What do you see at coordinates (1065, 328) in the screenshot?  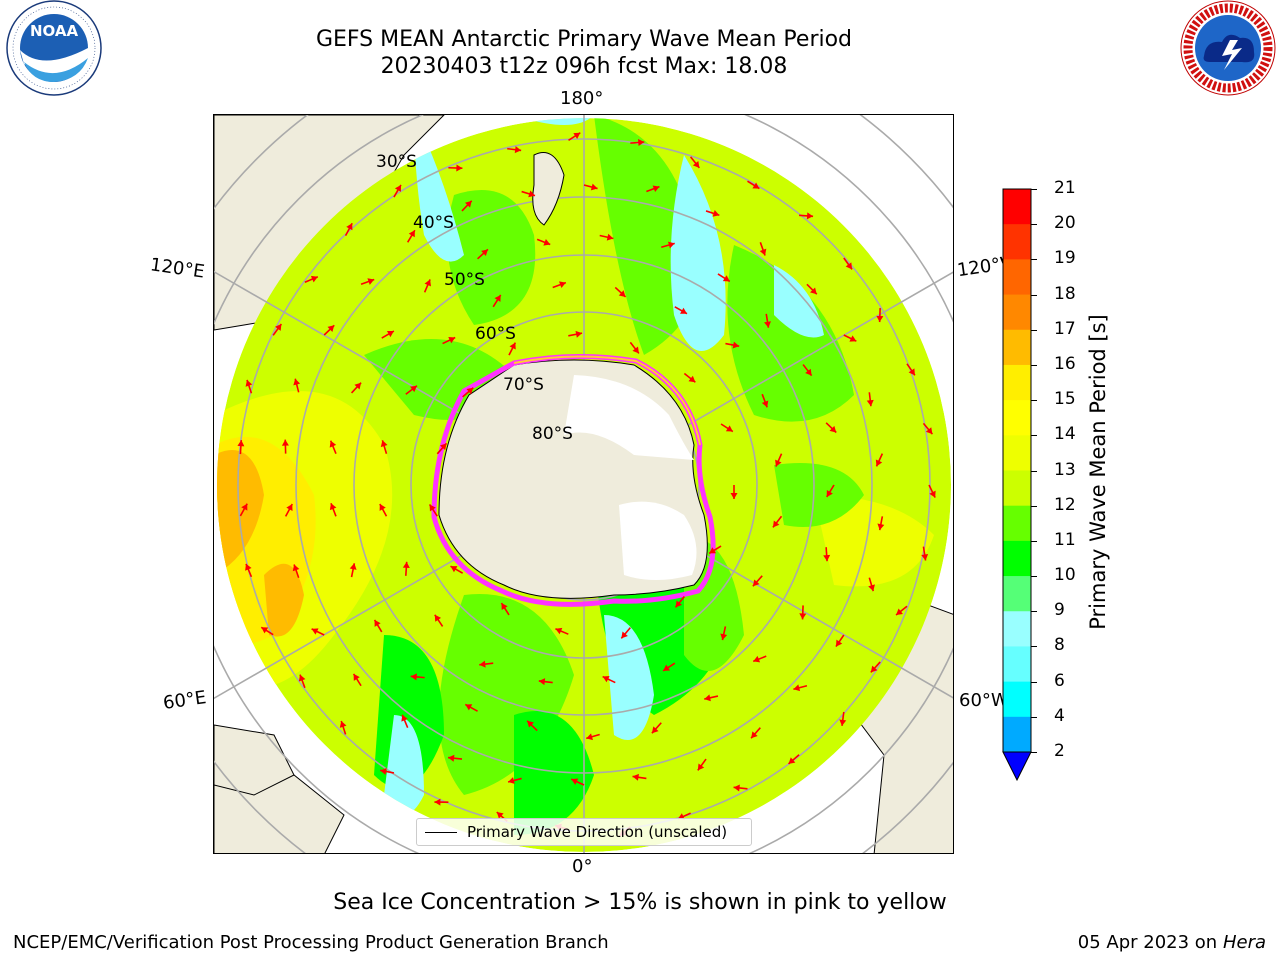 I see `colorbar-tick-label: 17` at bounding box center [1065, 328].